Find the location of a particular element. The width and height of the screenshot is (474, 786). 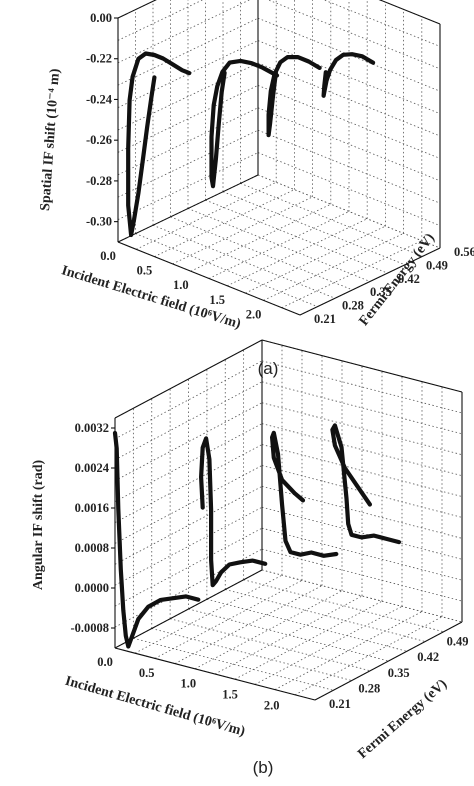

x-tick-label: 0.0 is located at coordinates (105, 662).